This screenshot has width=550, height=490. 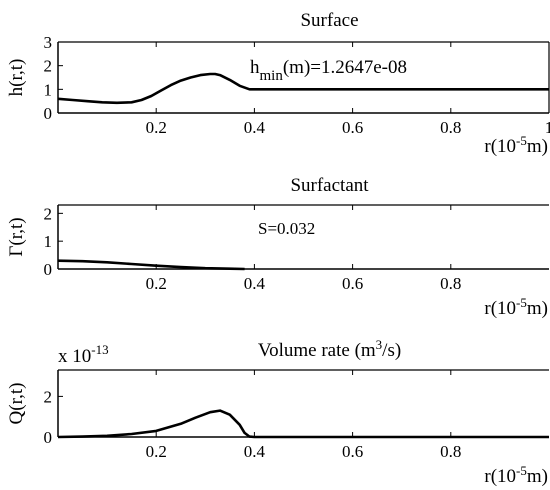 What do you see at coordinates (16, 404) in the screenshot?
I see `y-axis-label: Q(r,t)` at bounding box center [16, 404].